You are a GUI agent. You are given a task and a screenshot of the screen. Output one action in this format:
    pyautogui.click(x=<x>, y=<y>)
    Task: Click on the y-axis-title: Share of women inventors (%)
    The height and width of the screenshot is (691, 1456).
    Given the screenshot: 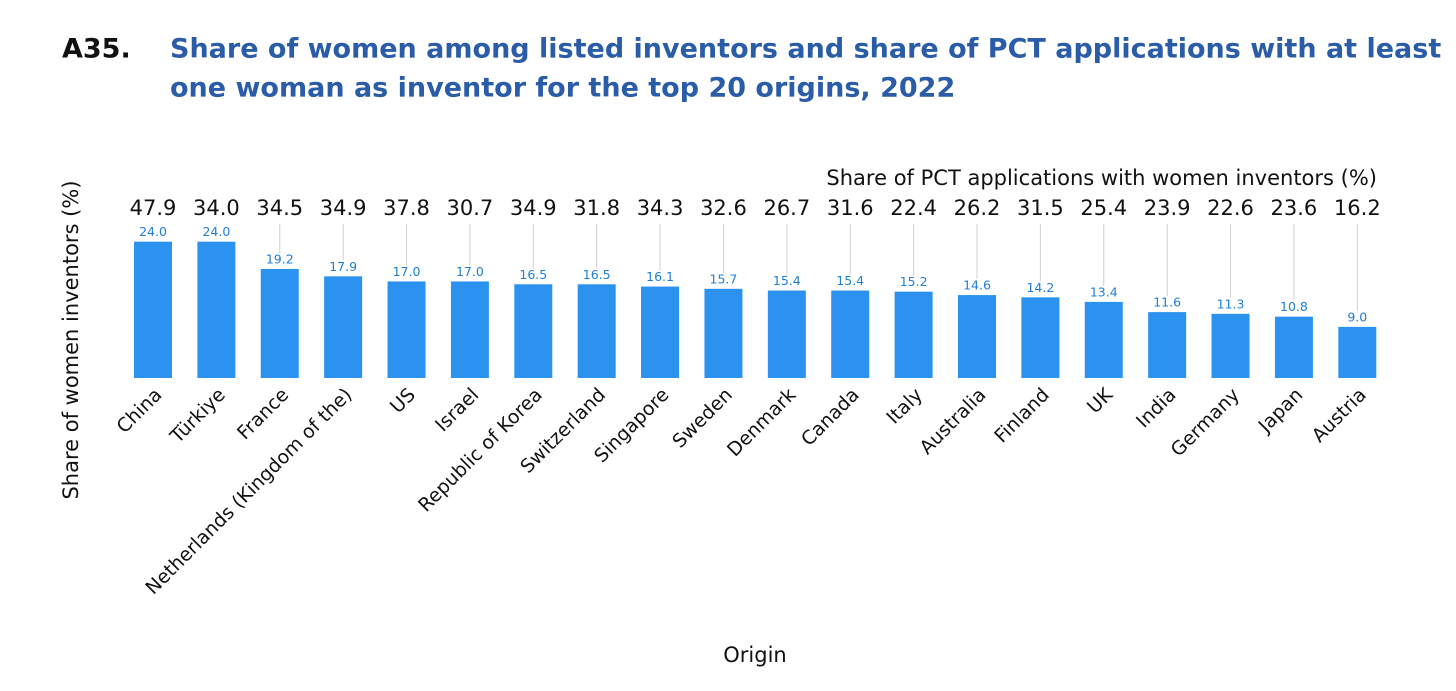 What is the action you would take?
    pyautogui.click(x=71, y=339)
    